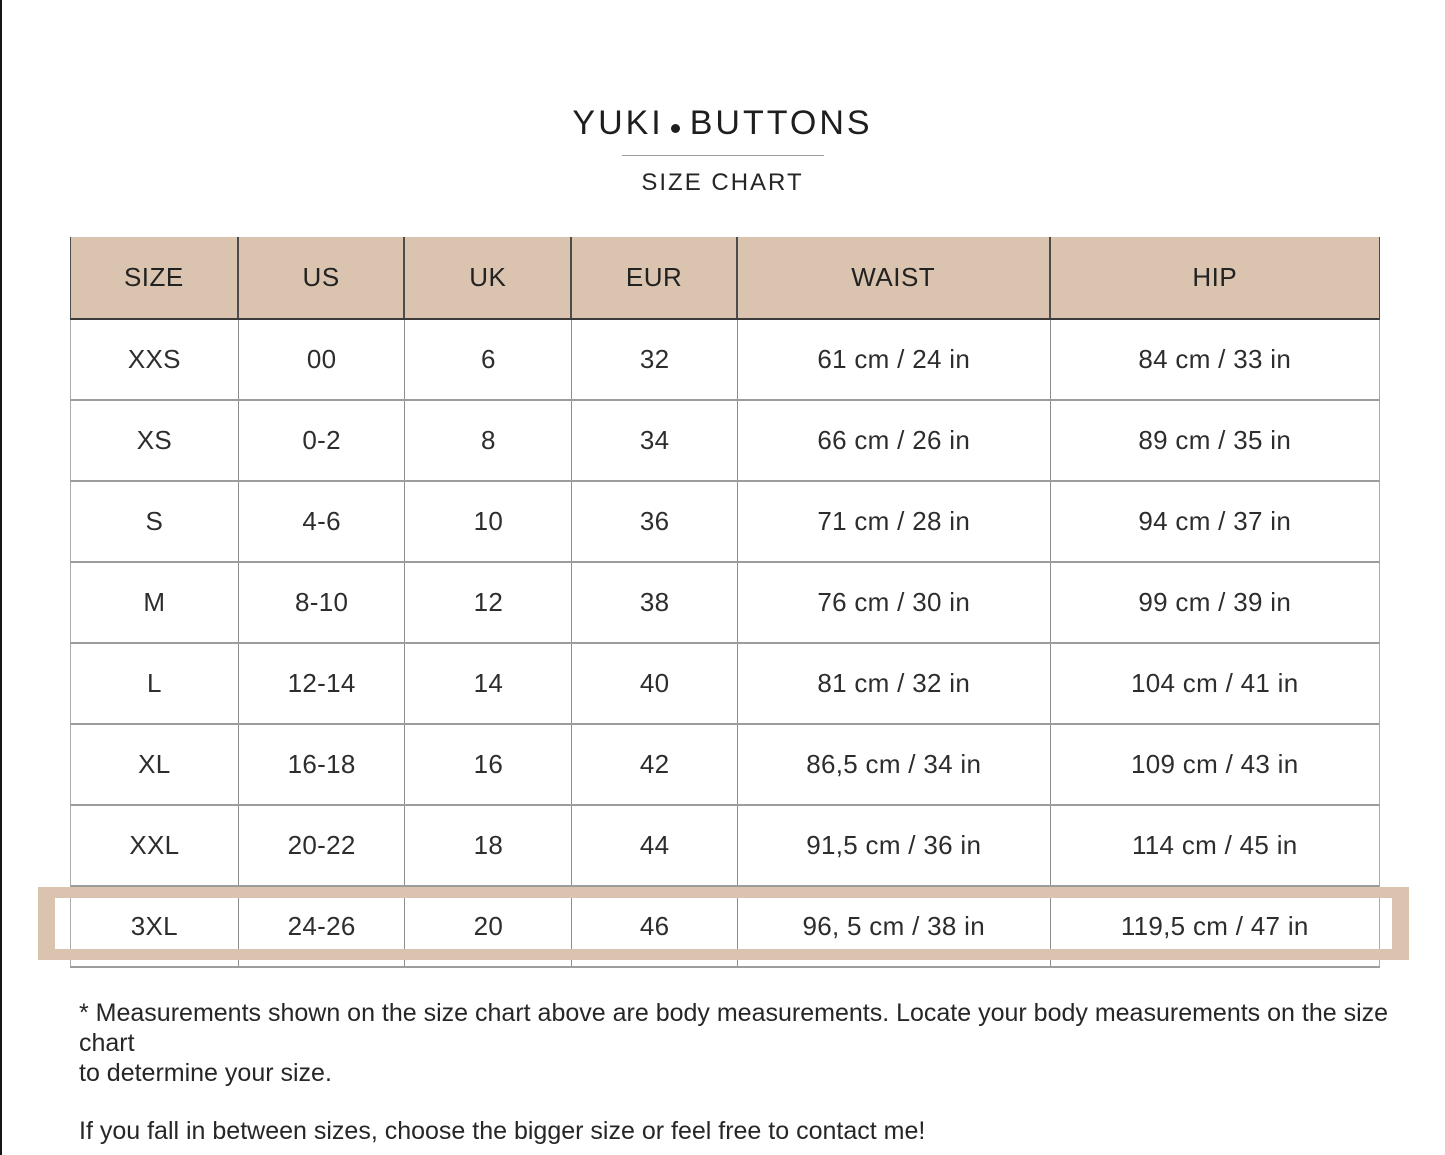 This screenshot has height=1155, width=1445. Describe the element at coordinates (655, 440) in the screenshot. I see `cell-eur: 34` at that location.